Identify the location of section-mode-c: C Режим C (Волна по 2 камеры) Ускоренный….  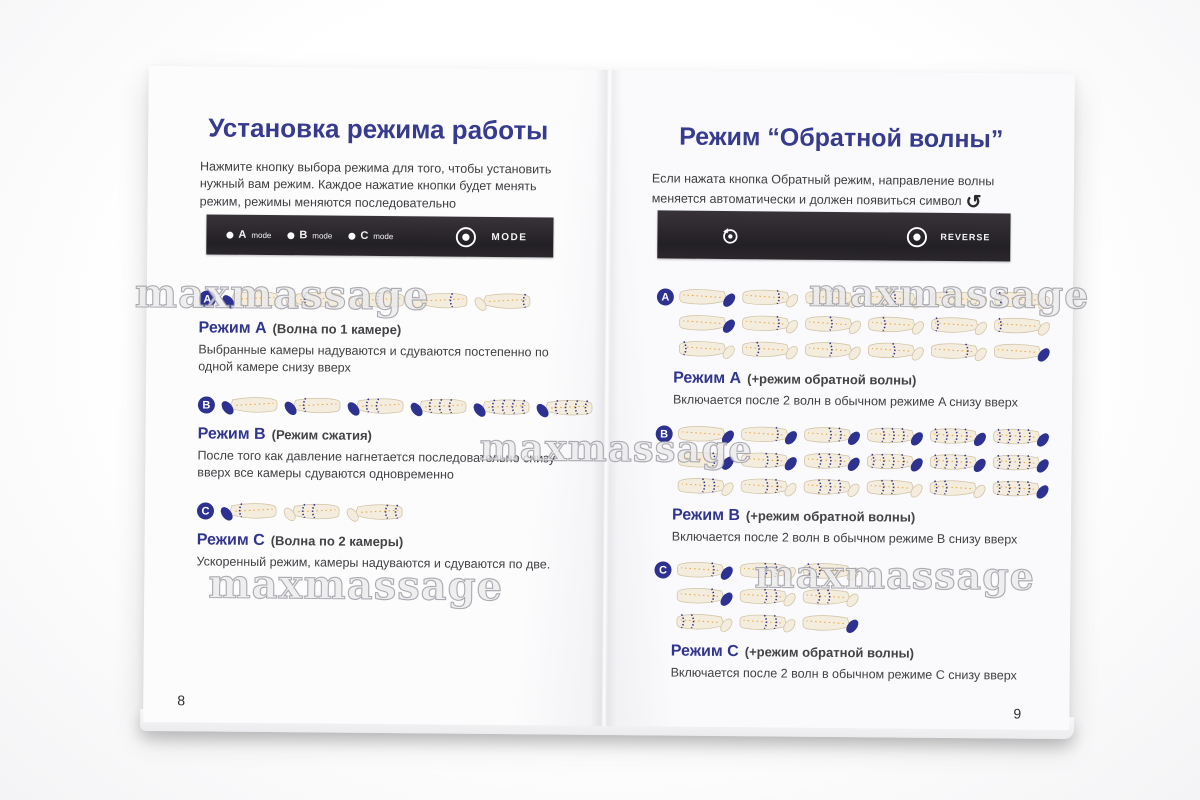
(385, 536).